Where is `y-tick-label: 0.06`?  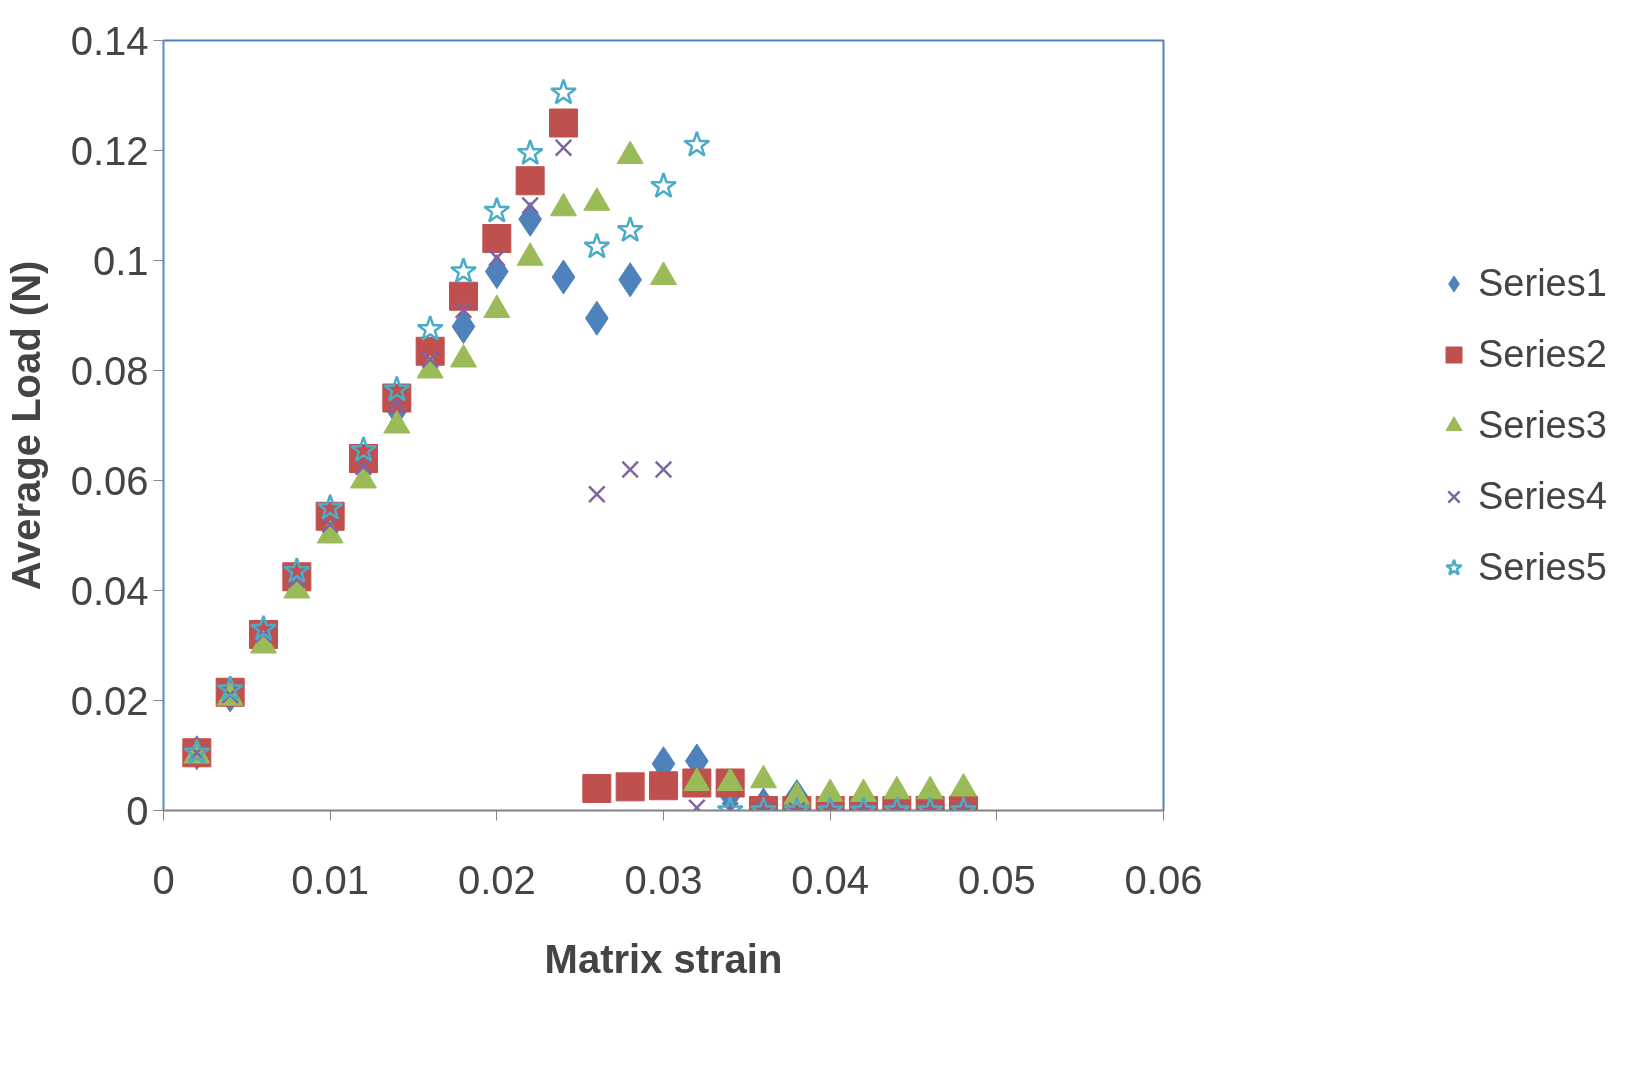
y-tick-label: 0.06 is located at coordinates (109, 480).